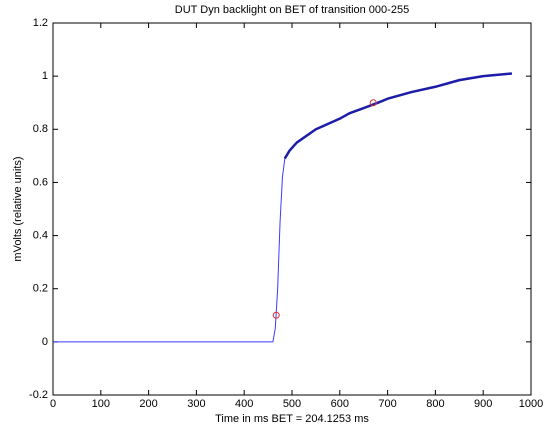 Image resolution: width=546 pixels, height=428 pixels. What do you see at coordinates (53, 404) in the screenshot?
I see `x-tick-label: 0` at bounding box center [53, 404].